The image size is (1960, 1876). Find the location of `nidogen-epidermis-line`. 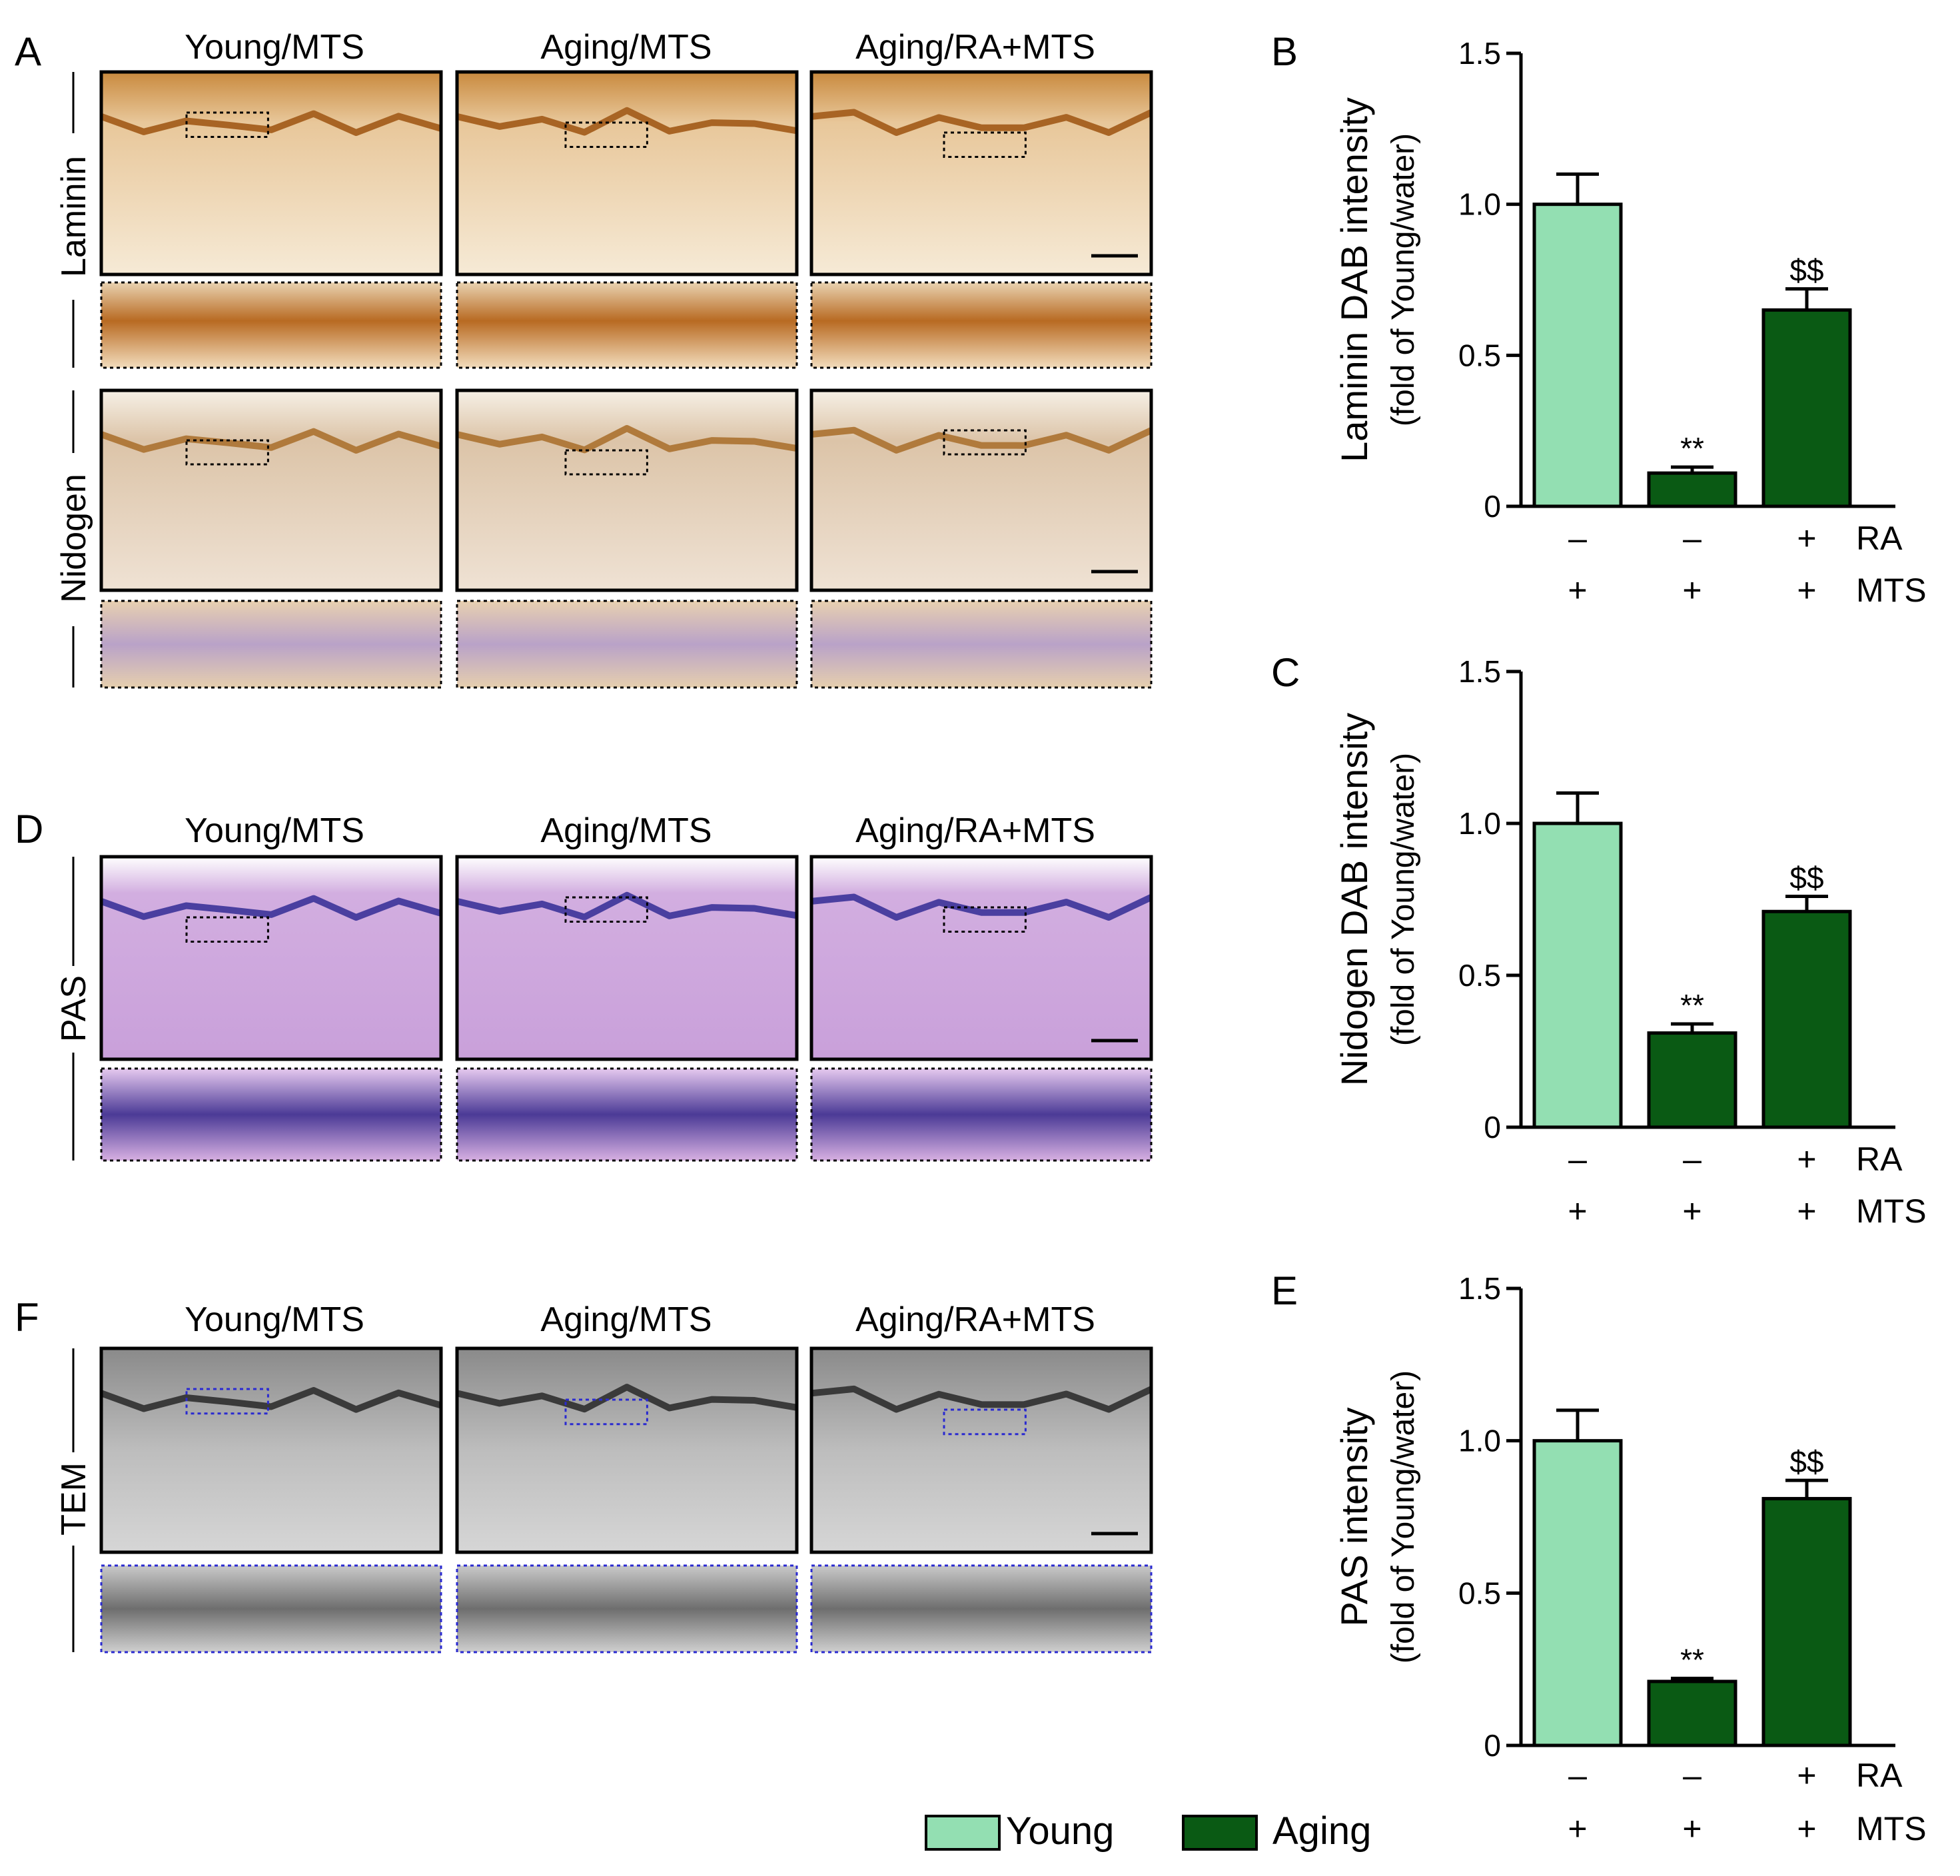

nidogen-epidermis-line is located at coordinates (626, 439).